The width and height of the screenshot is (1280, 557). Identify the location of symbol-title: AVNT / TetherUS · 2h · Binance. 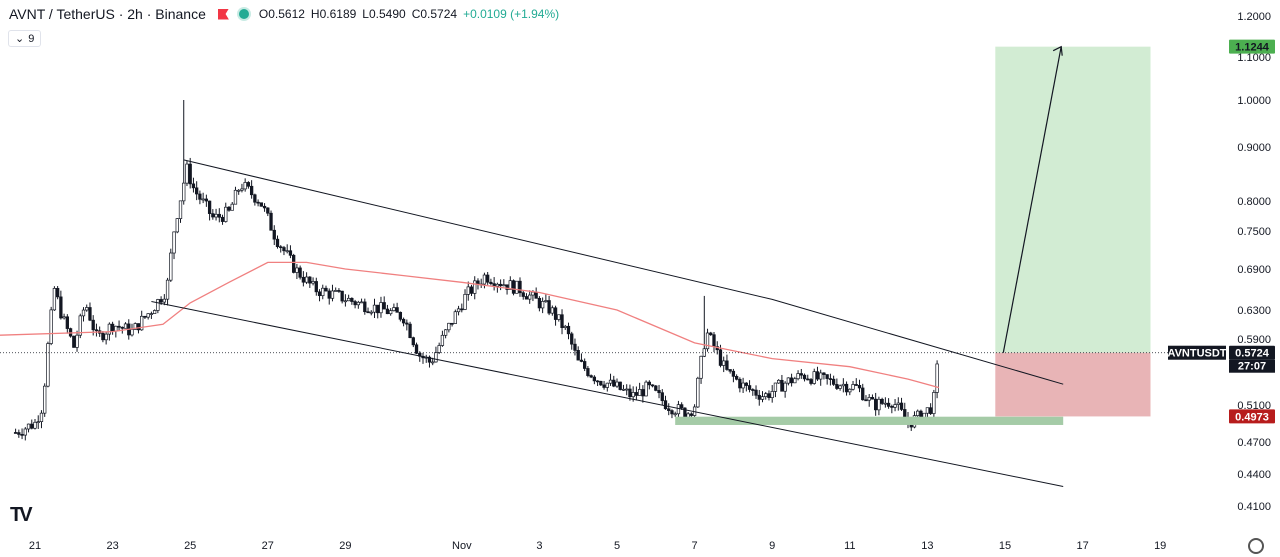
(107, 14).